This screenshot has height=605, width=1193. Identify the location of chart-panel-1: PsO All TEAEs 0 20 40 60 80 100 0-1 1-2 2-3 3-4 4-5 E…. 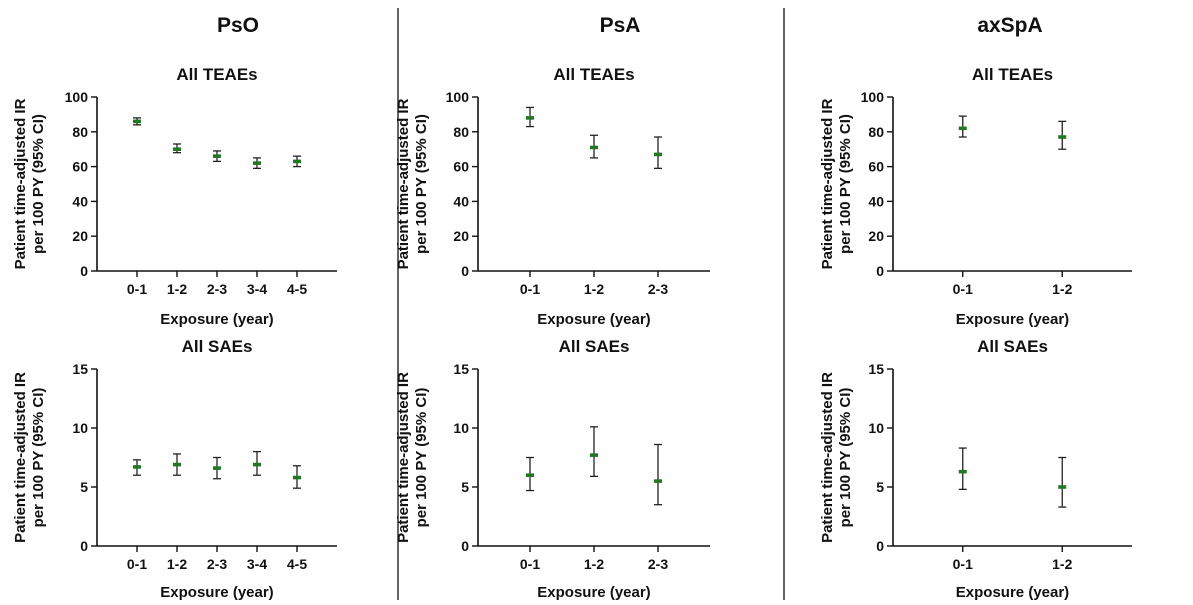
(174, 171).